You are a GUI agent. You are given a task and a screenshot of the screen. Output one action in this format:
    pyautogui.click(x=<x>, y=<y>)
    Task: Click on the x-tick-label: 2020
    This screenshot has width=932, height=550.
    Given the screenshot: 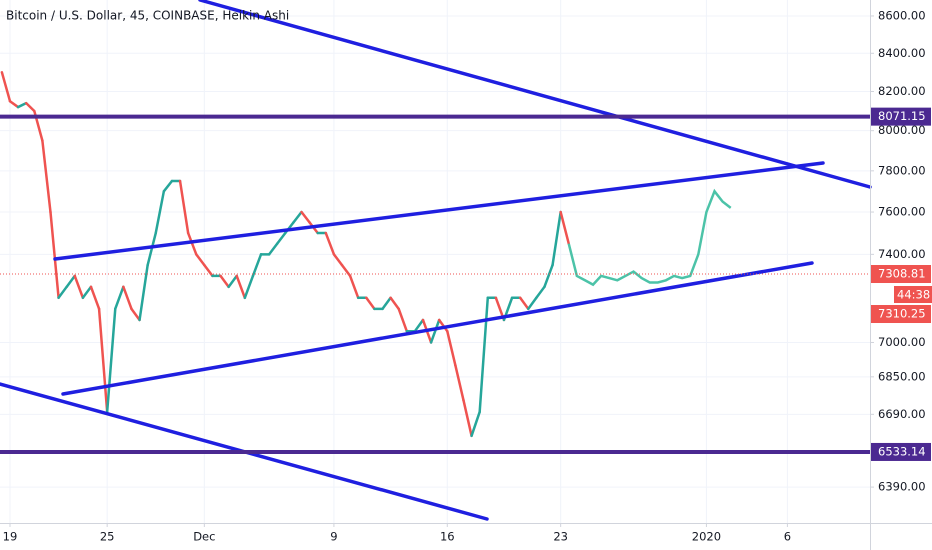 What is the action you would take?
    pyautogui.click(x=706, y=537)
    